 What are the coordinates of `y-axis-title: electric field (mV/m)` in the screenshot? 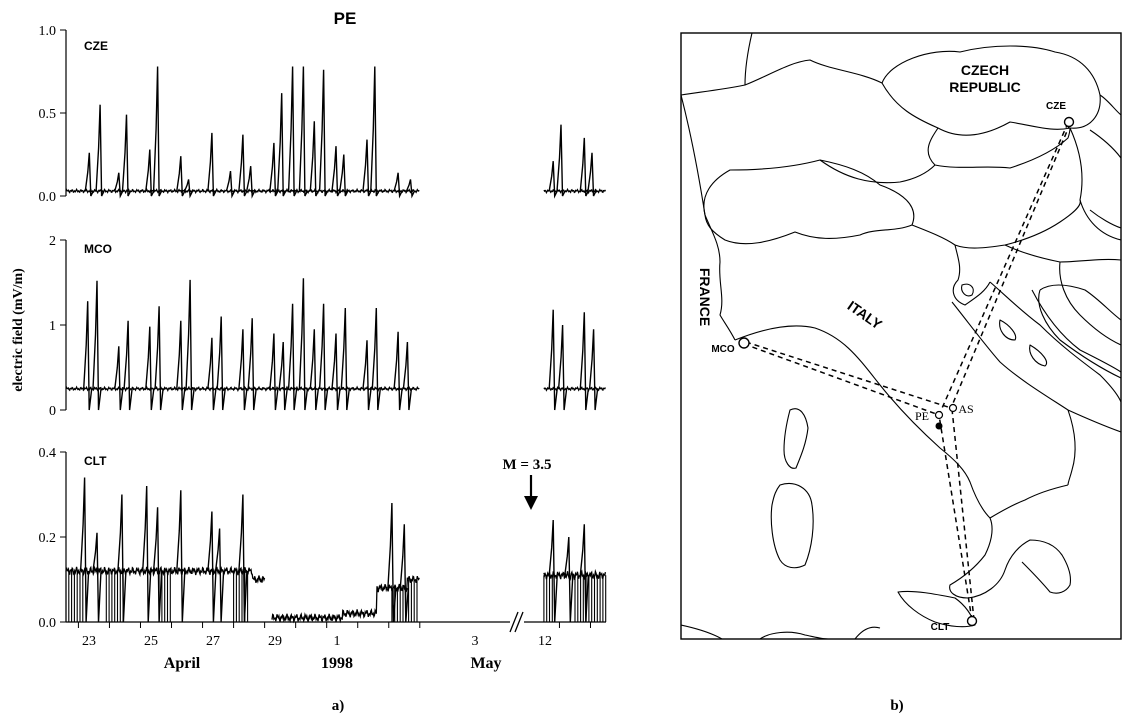 It's located at (18, 330).